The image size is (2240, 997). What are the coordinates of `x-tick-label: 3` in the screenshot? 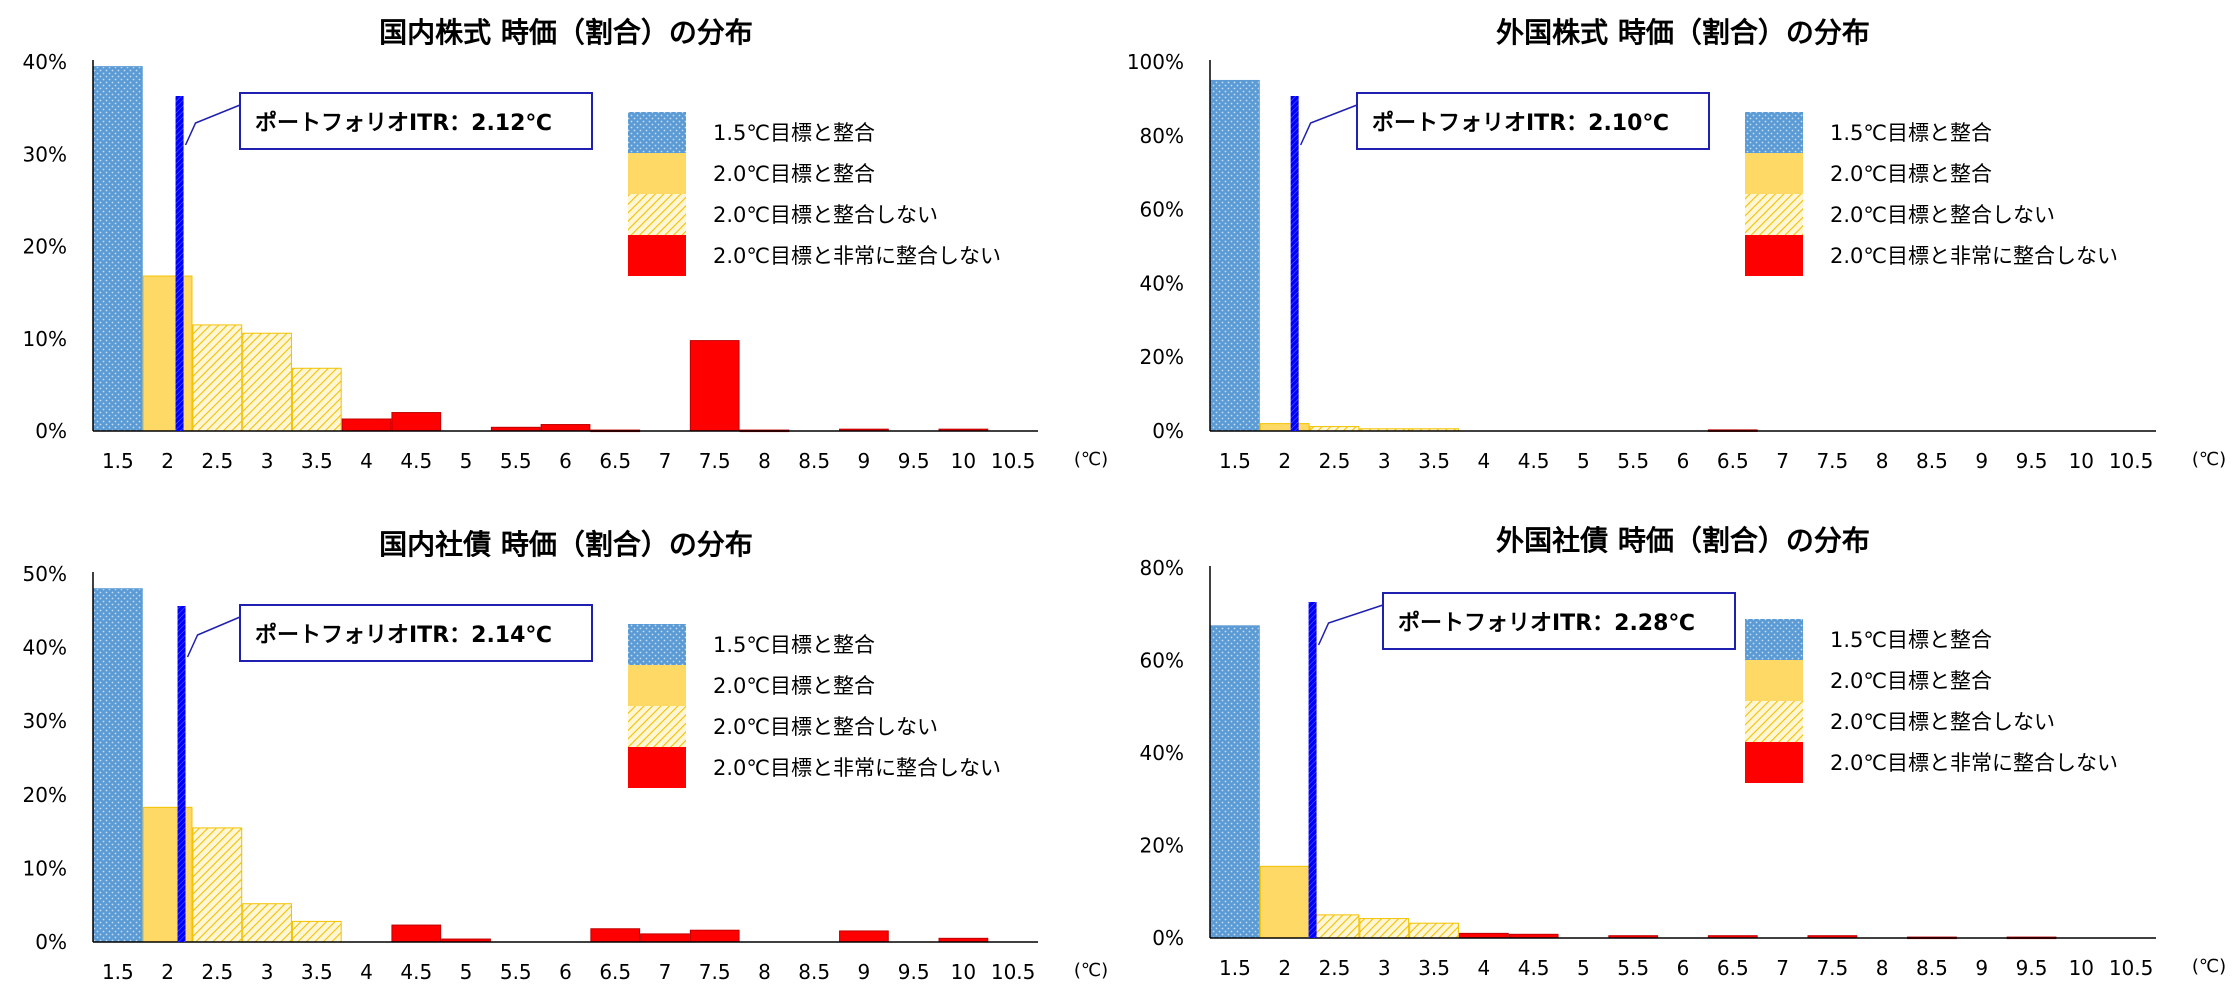 It's located at (1384, 968).